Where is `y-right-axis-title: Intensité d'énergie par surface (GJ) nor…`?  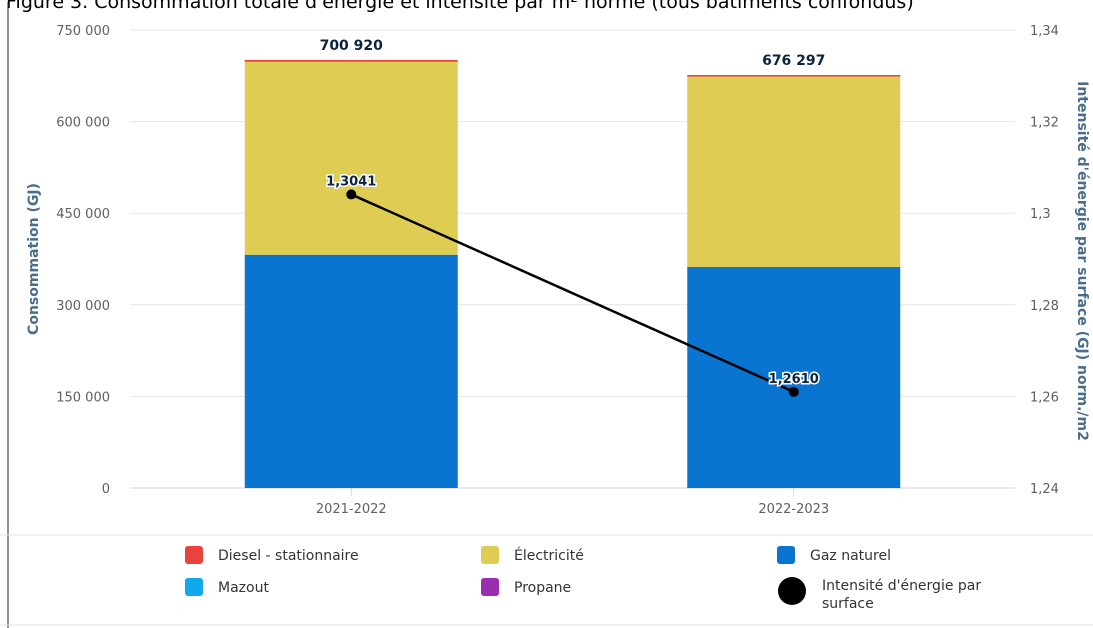 y-right-axis-title: Intensité d'énergie par surface (GJ) nor… is located at coordinates (1082, 261).